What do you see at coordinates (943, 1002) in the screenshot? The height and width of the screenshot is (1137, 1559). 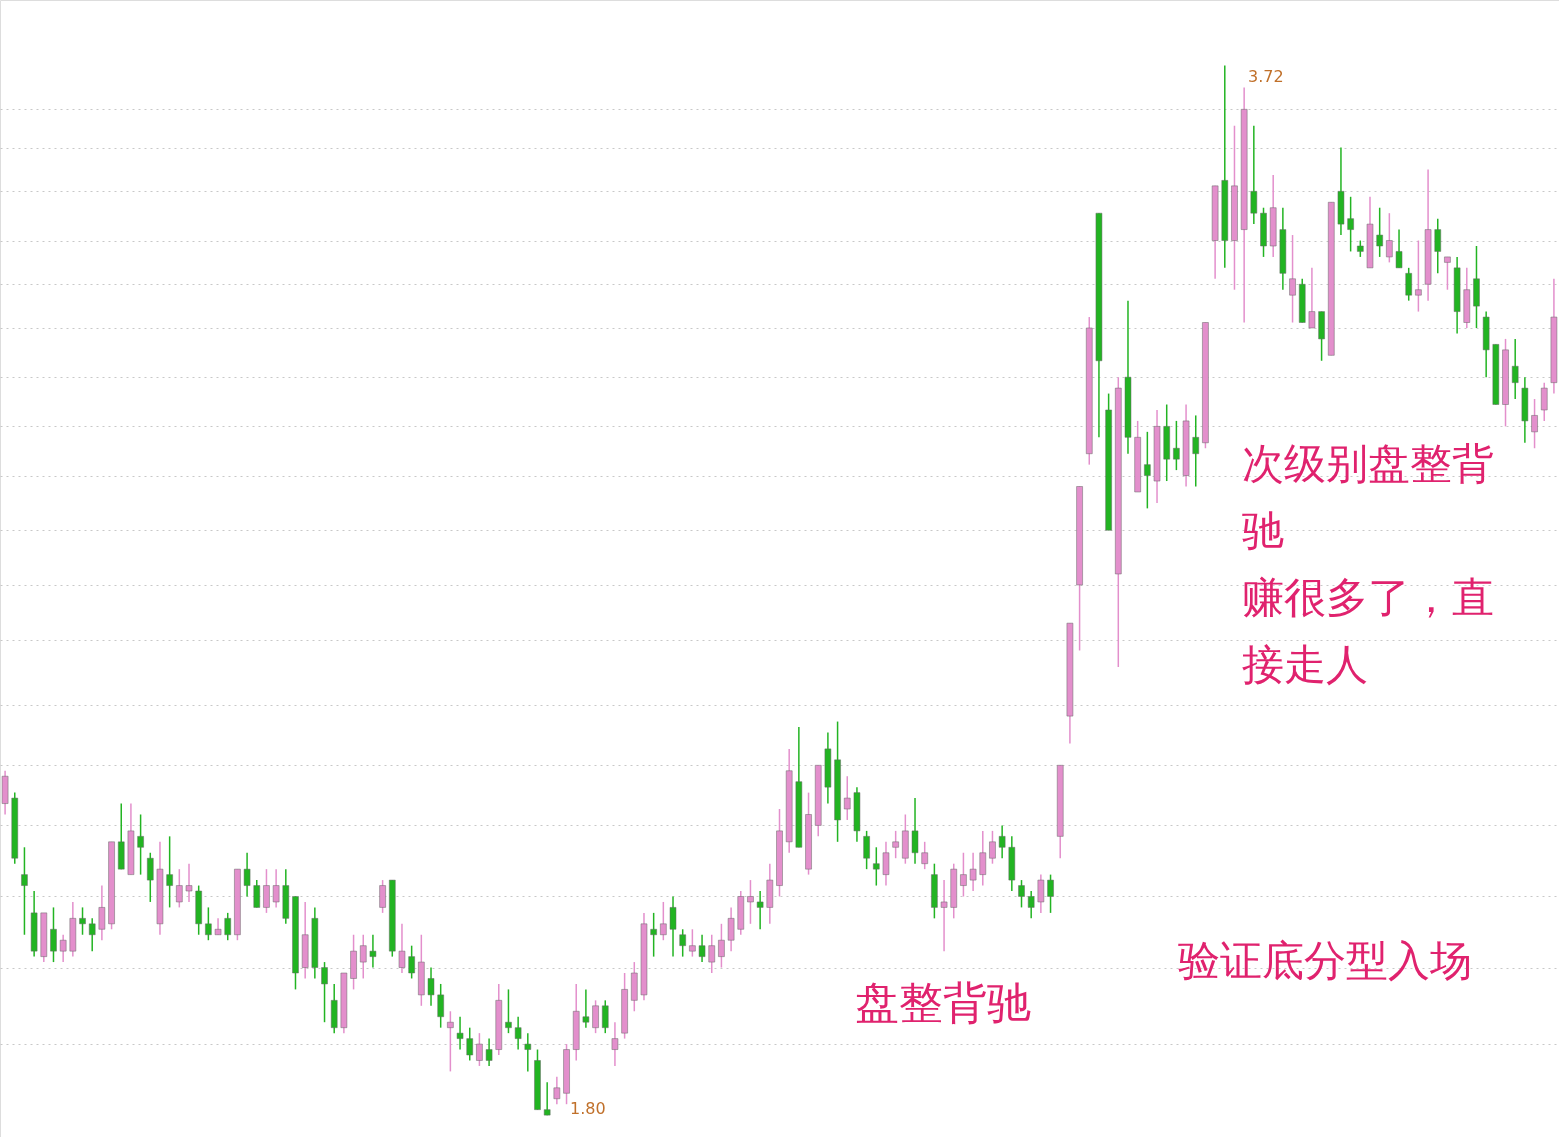 I see `annotation: 盘整背驰` at bounding box center [943, 1002].